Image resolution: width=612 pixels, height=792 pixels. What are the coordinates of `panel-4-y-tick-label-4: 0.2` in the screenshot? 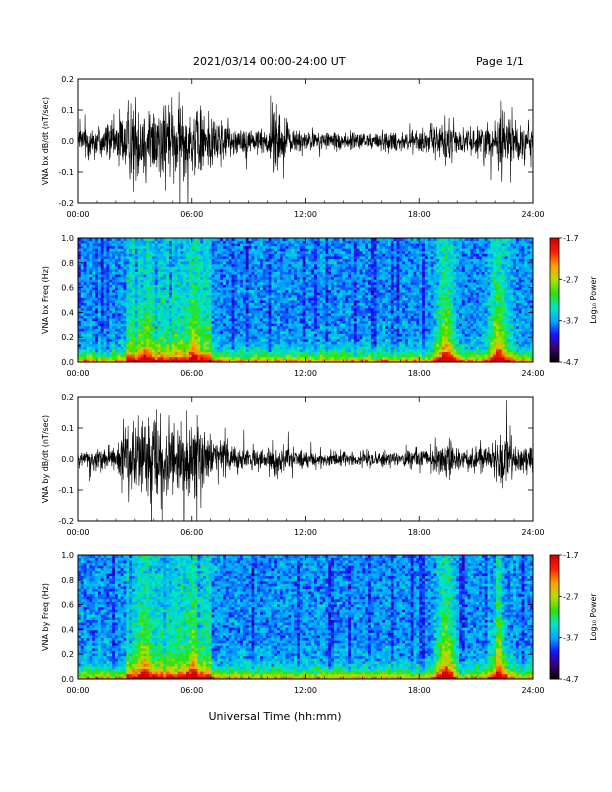 It's located at (67, 654).